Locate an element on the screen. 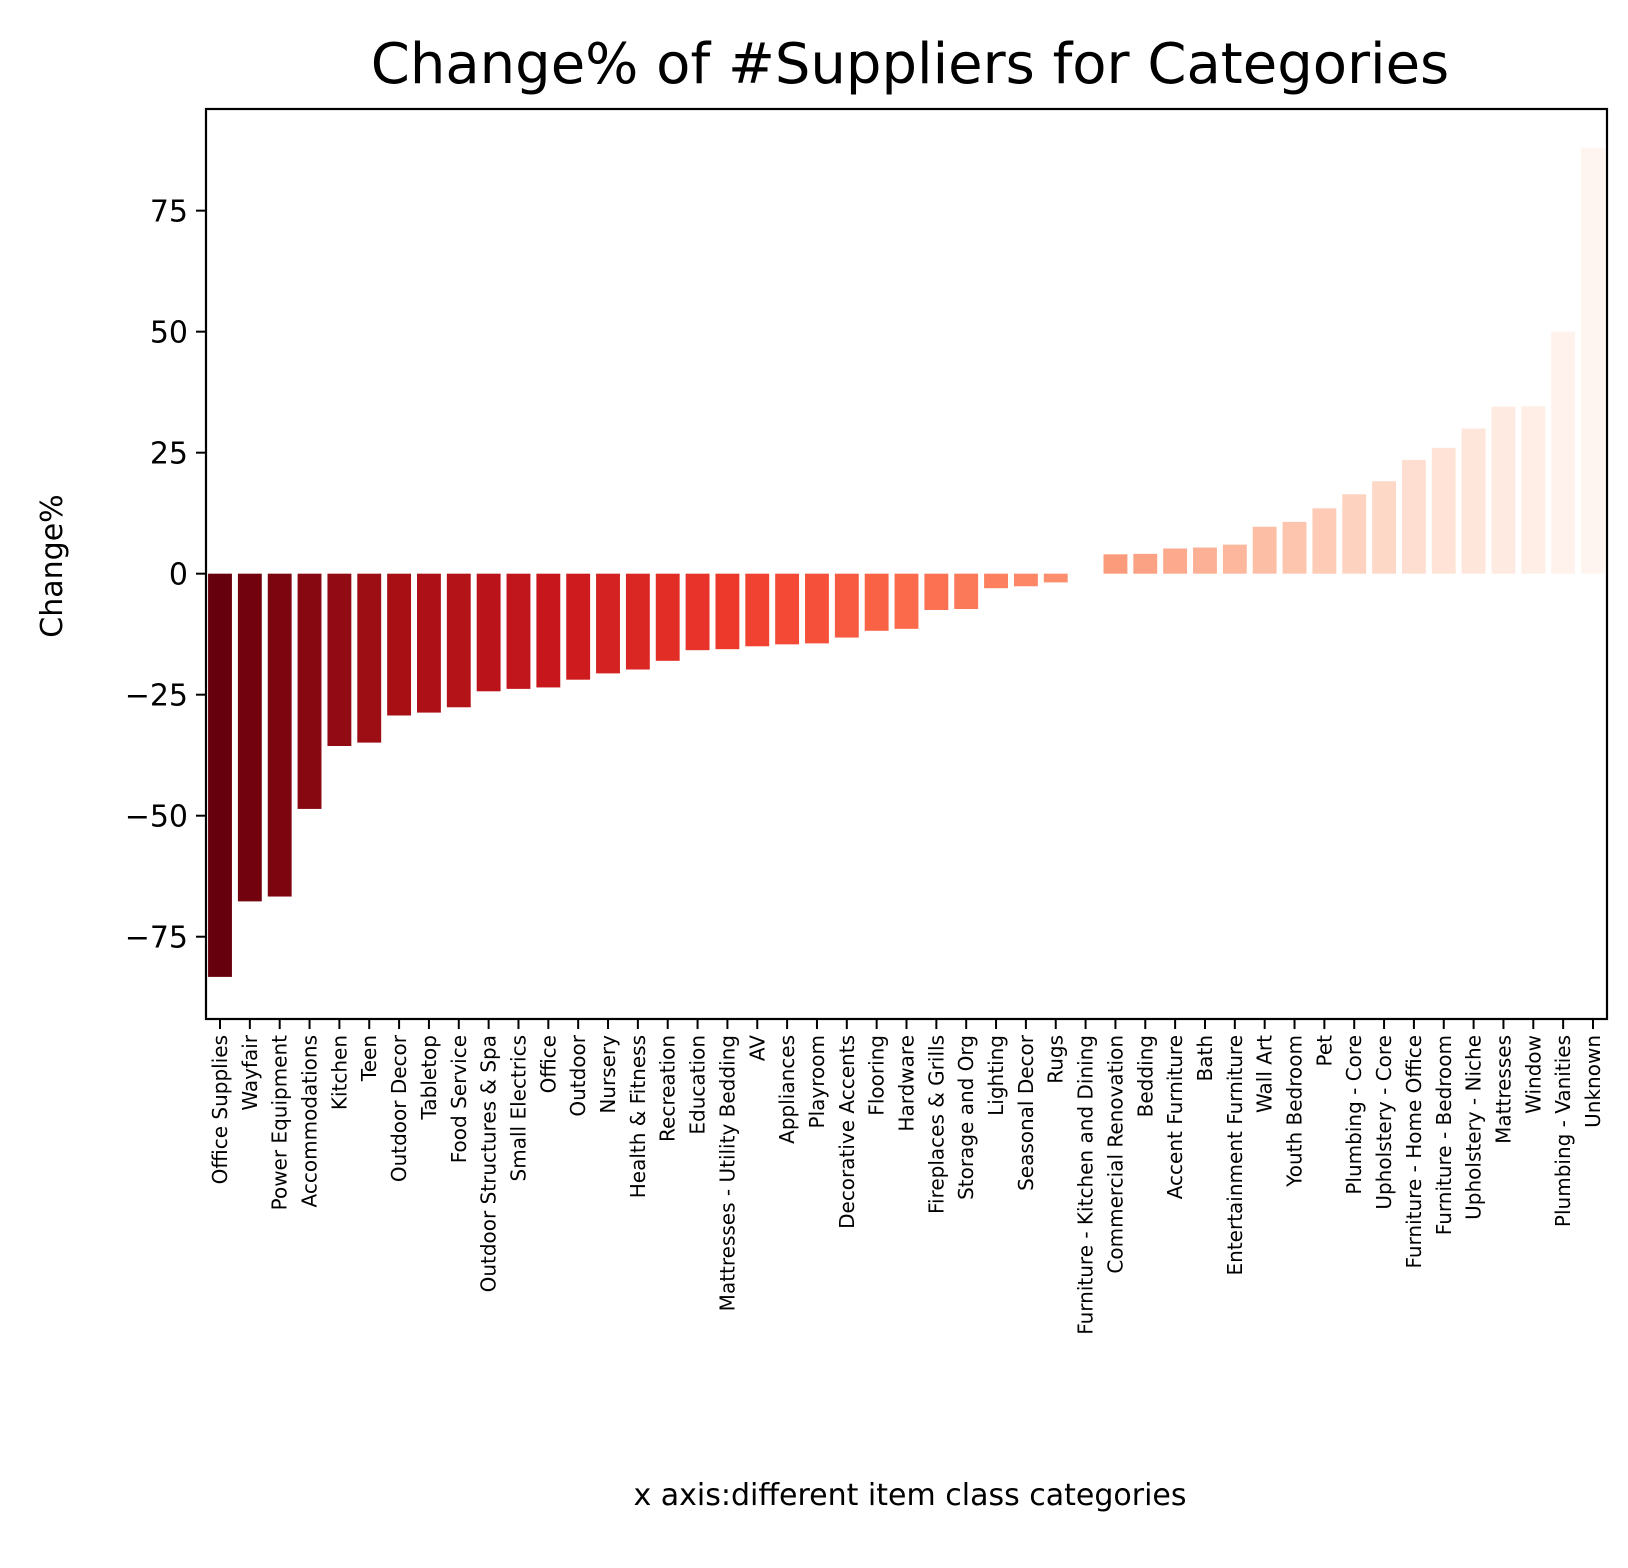 The image size is (1628, 1568). x-tick-label: Furniture - Bedroom is located at coordinates (1444, 1135).